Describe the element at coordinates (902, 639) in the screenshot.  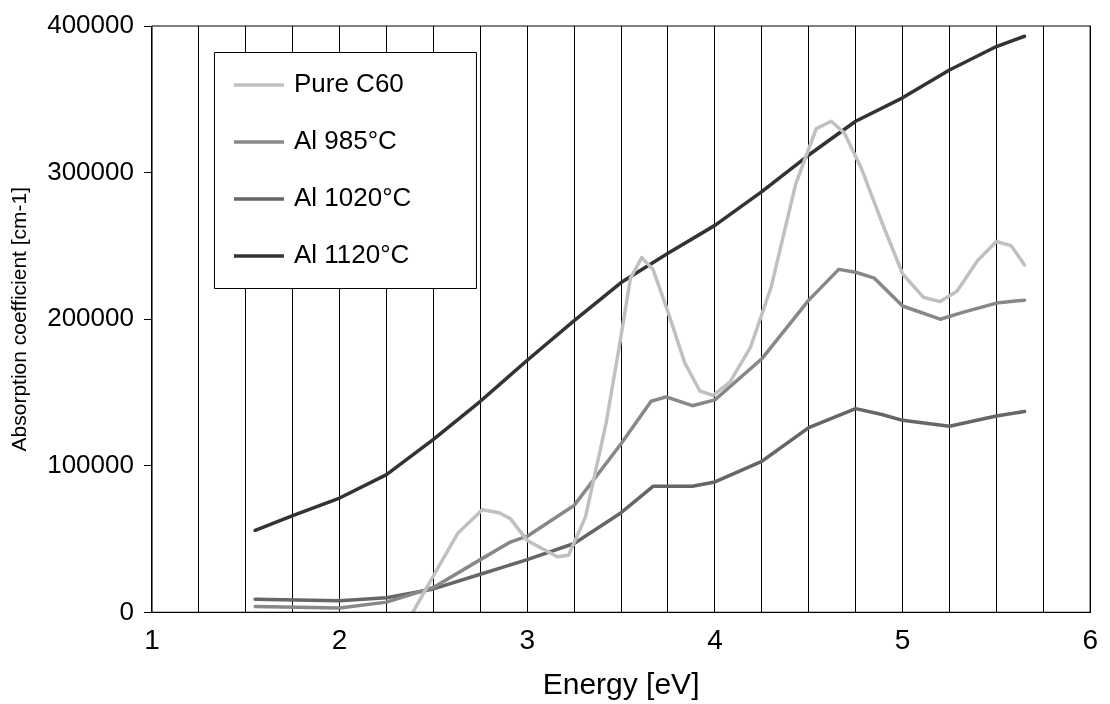
I see `x-tick-label: 5` at that location.